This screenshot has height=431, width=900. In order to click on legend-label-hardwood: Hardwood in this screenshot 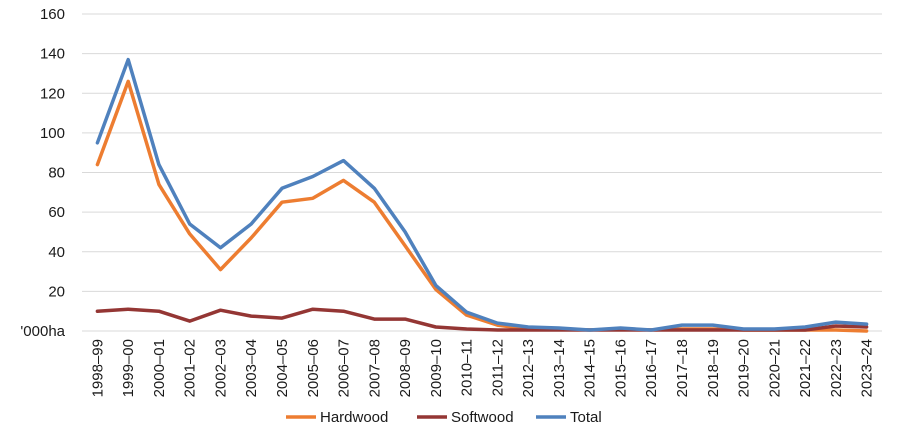, I will do `click(354, 417)`.